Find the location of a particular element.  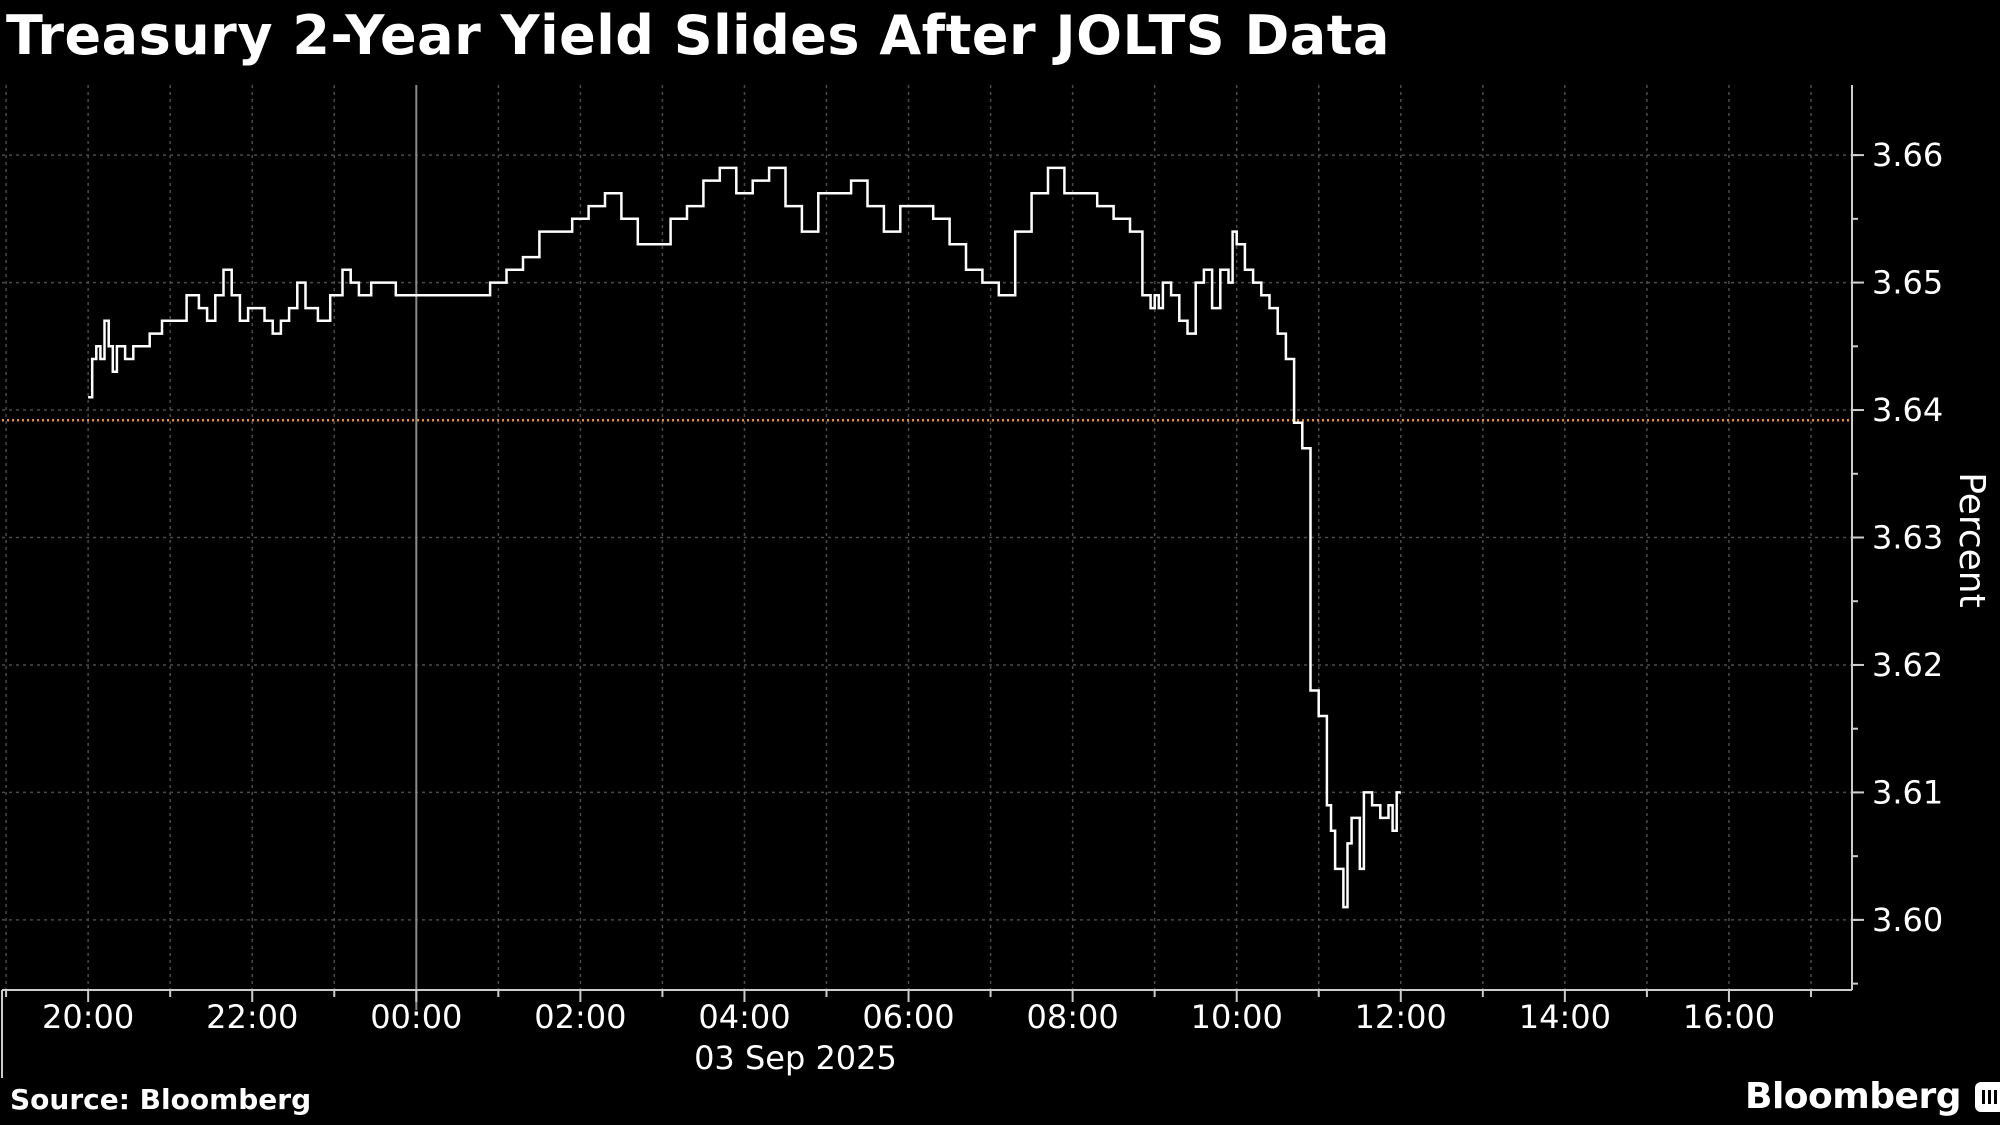

x-tick-label: 08:00 is located at coordinates (1073, 1017).